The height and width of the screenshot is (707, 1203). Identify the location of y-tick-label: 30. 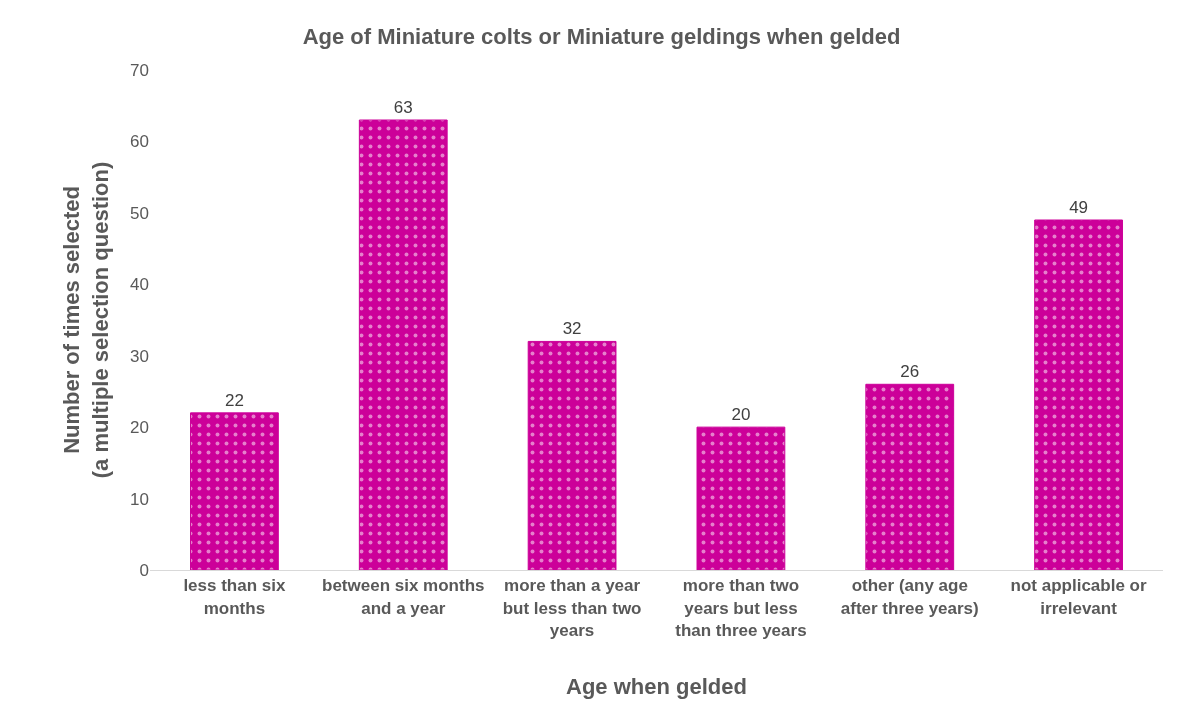
(139, 356).